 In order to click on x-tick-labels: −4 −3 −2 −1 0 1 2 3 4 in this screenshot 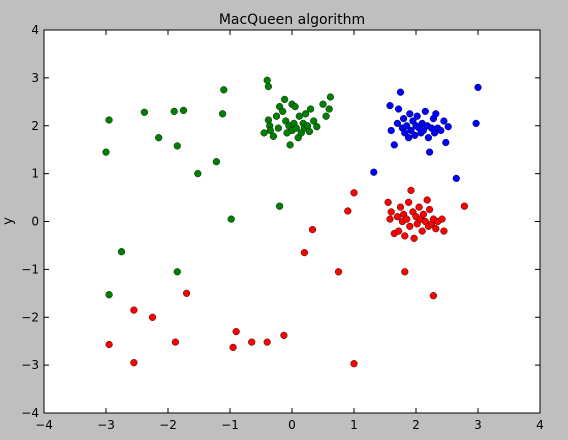, I will do `click(289, 425)`.